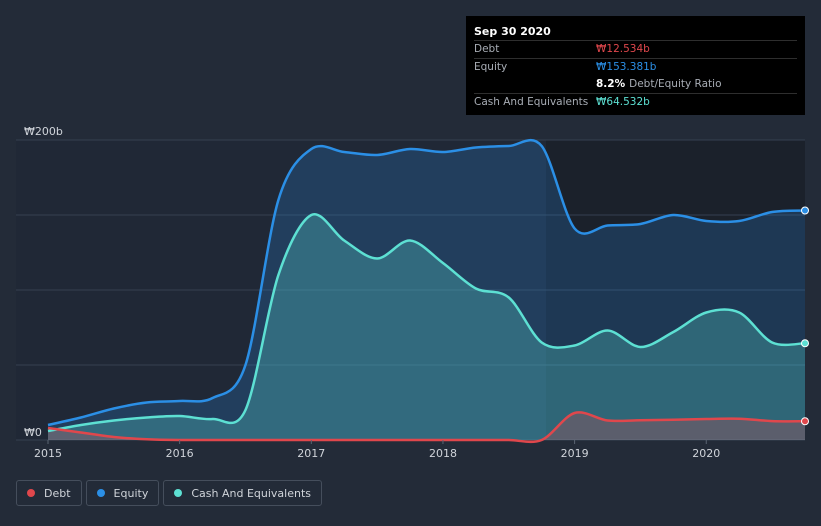 This screenshot has width=821, height=526. Describe the element at coordinates (575, 453) in the screenshot. I see `x-tick-label: 2019` at that location.